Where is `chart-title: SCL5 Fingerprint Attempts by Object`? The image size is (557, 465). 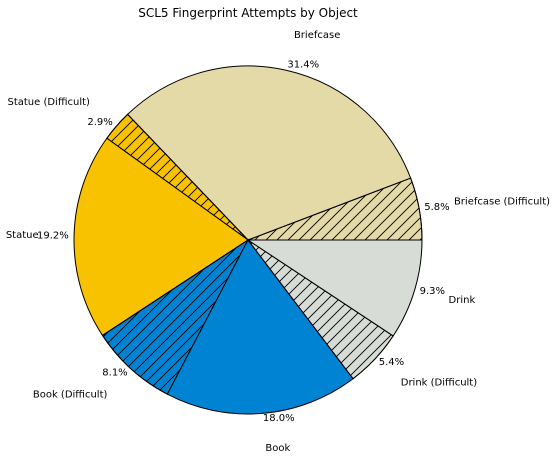 chart-title: SCL5 Fingerprint Attempts by Object is located at coordinates (248, 13).